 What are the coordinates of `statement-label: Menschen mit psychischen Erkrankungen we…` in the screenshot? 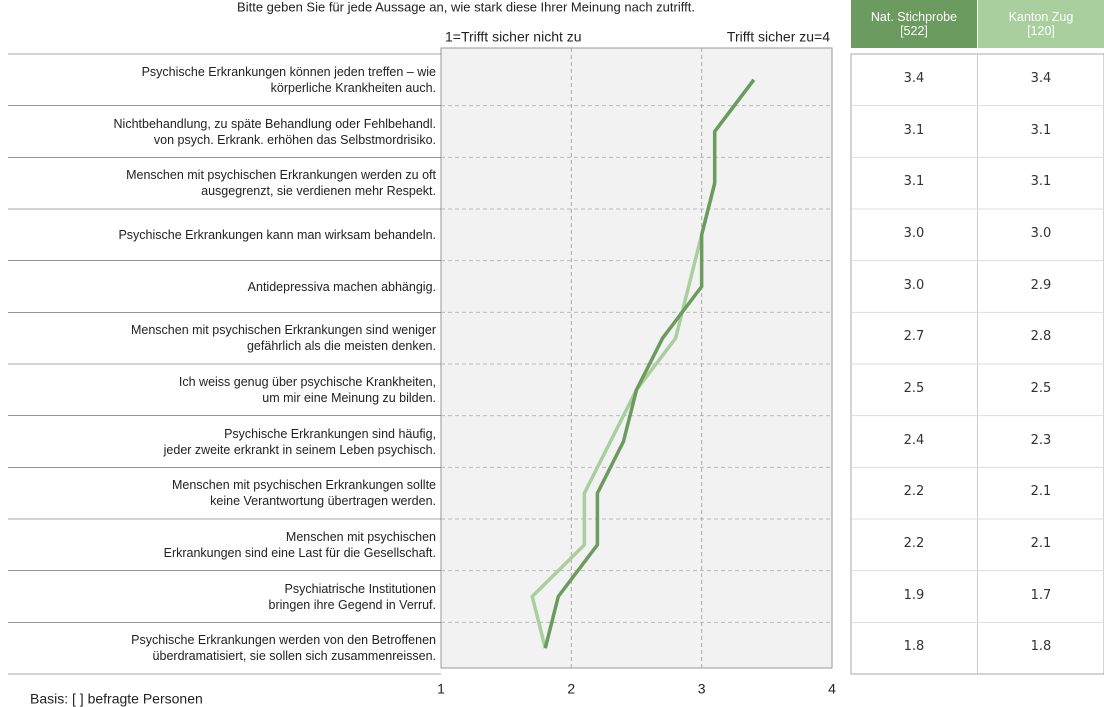 It's located at (281, 183).